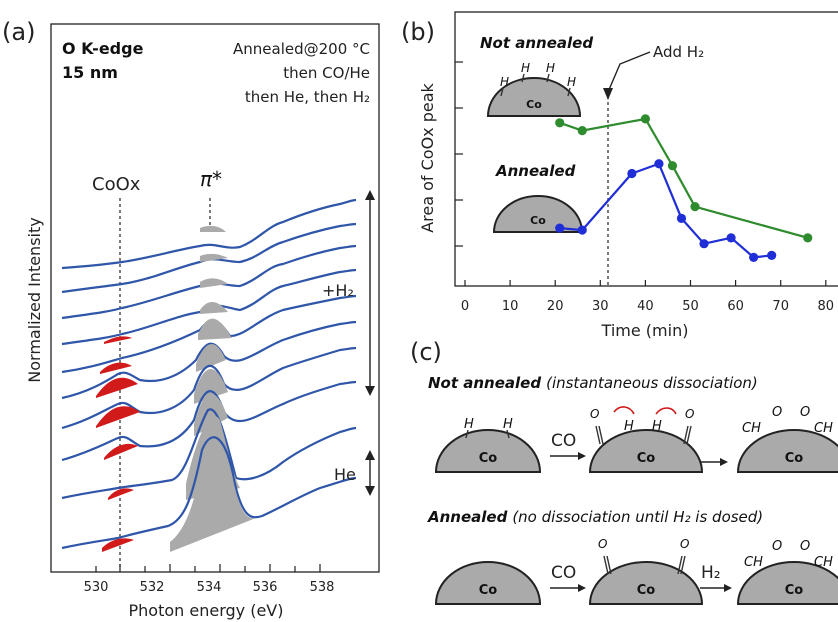 This screenshot has width=838, height=622. What do you see at coordinates (823, 562) in the screenshot?
I see `ch-group: CH` at bounding box center [823, 562].